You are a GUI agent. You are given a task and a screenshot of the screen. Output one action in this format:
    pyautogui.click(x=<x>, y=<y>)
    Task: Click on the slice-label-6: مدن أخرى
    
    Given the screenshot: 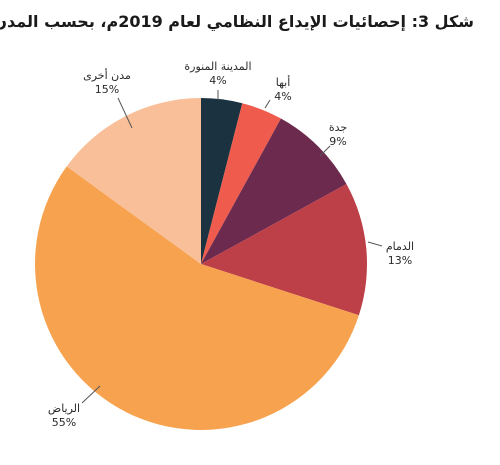 What is the action you would take?
    pyautogui.click(x=107, y=75)
    